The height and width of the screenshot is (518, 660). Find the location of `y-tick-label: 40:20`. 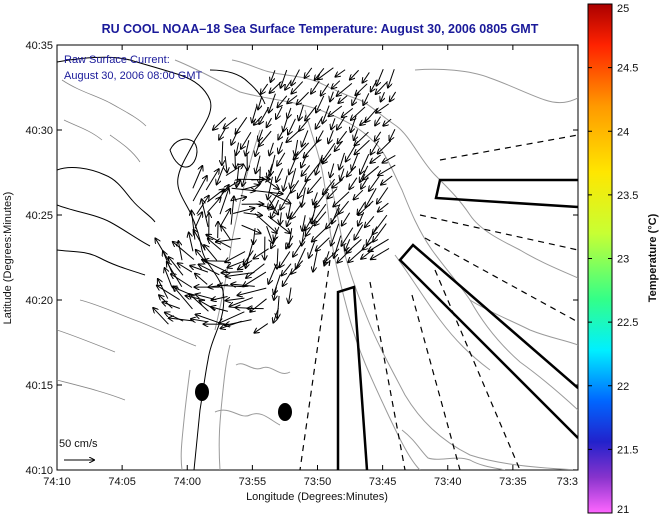

y-tick-label: 40:20 is located at coordinates (39, 301).